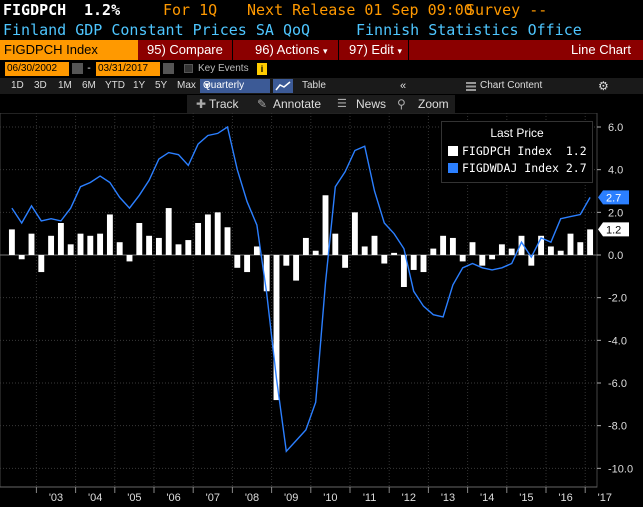 Image resolution: width=643 pixels, height=507 pixels. What do you see at coordinates (409, 498) in the screenshot?
I see `x-tick-label: '12` at bounding box center [409, 498].